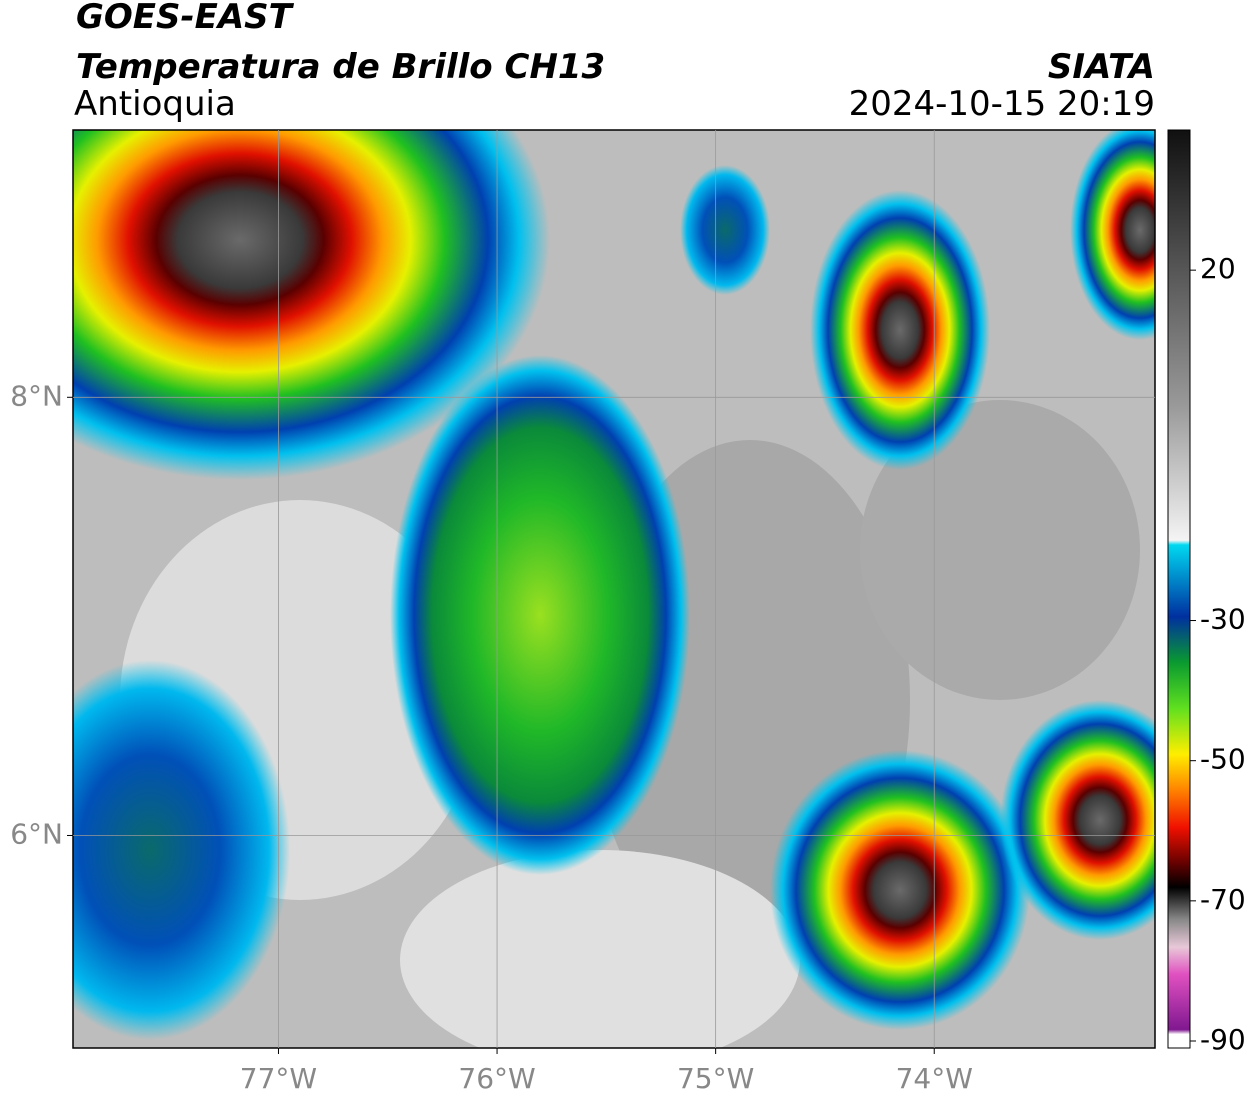 Image resolution: width=1252 pixels, height=1099 pixels. What do you see at coordinates (496, 1078) in the screenshot?
I see `x-tick-label: 76°W` at bounding box center [496, 1078].